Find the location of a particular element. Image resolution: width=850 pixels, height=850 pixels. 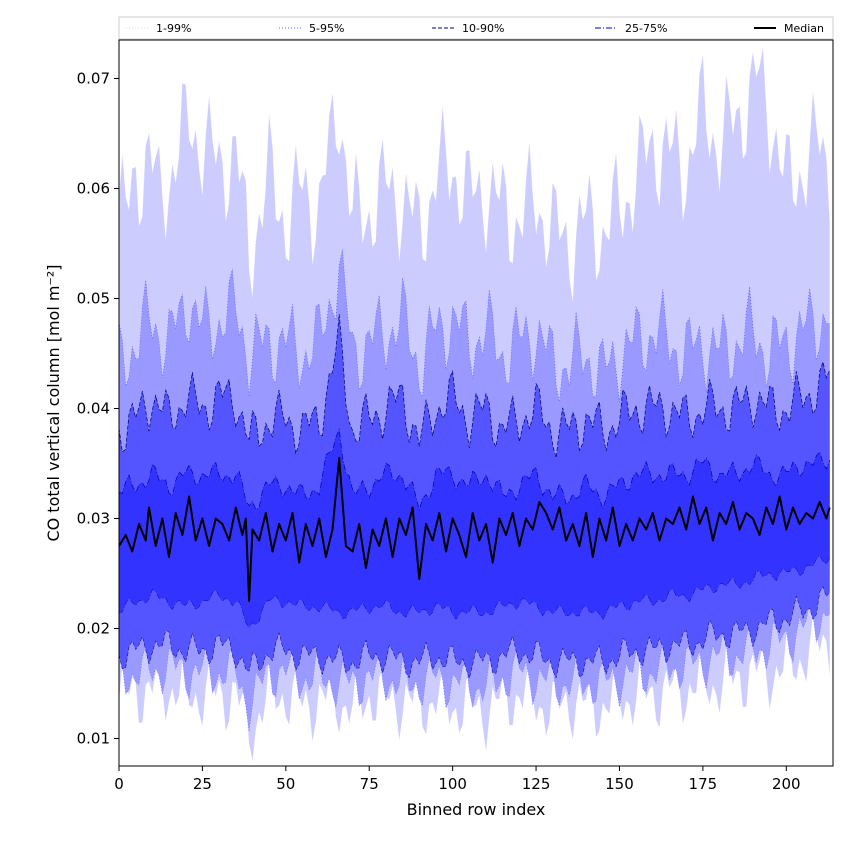

x-tick-label: 75 is located at coordinates (369, 784).